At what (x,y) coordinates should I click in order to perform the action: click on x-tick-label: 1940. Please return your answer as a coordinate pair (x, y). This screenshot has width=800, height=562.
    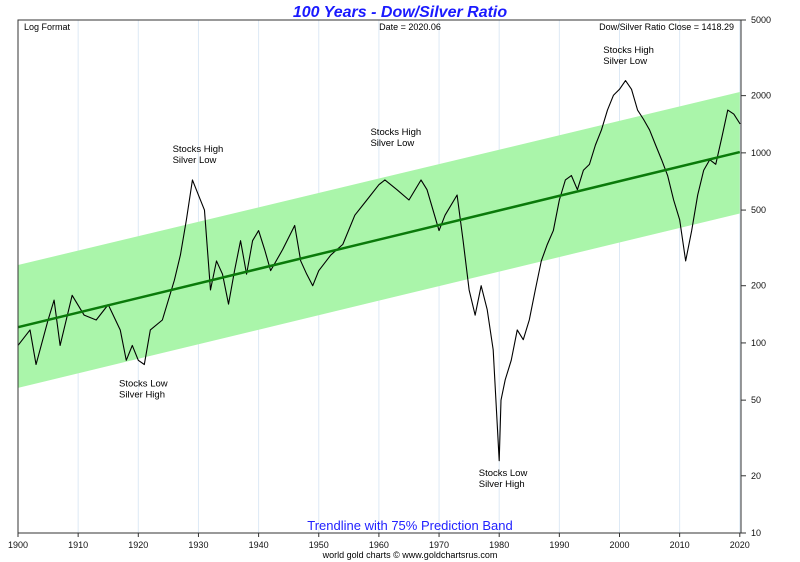
    Looking at the image, I should click on (259, 545).